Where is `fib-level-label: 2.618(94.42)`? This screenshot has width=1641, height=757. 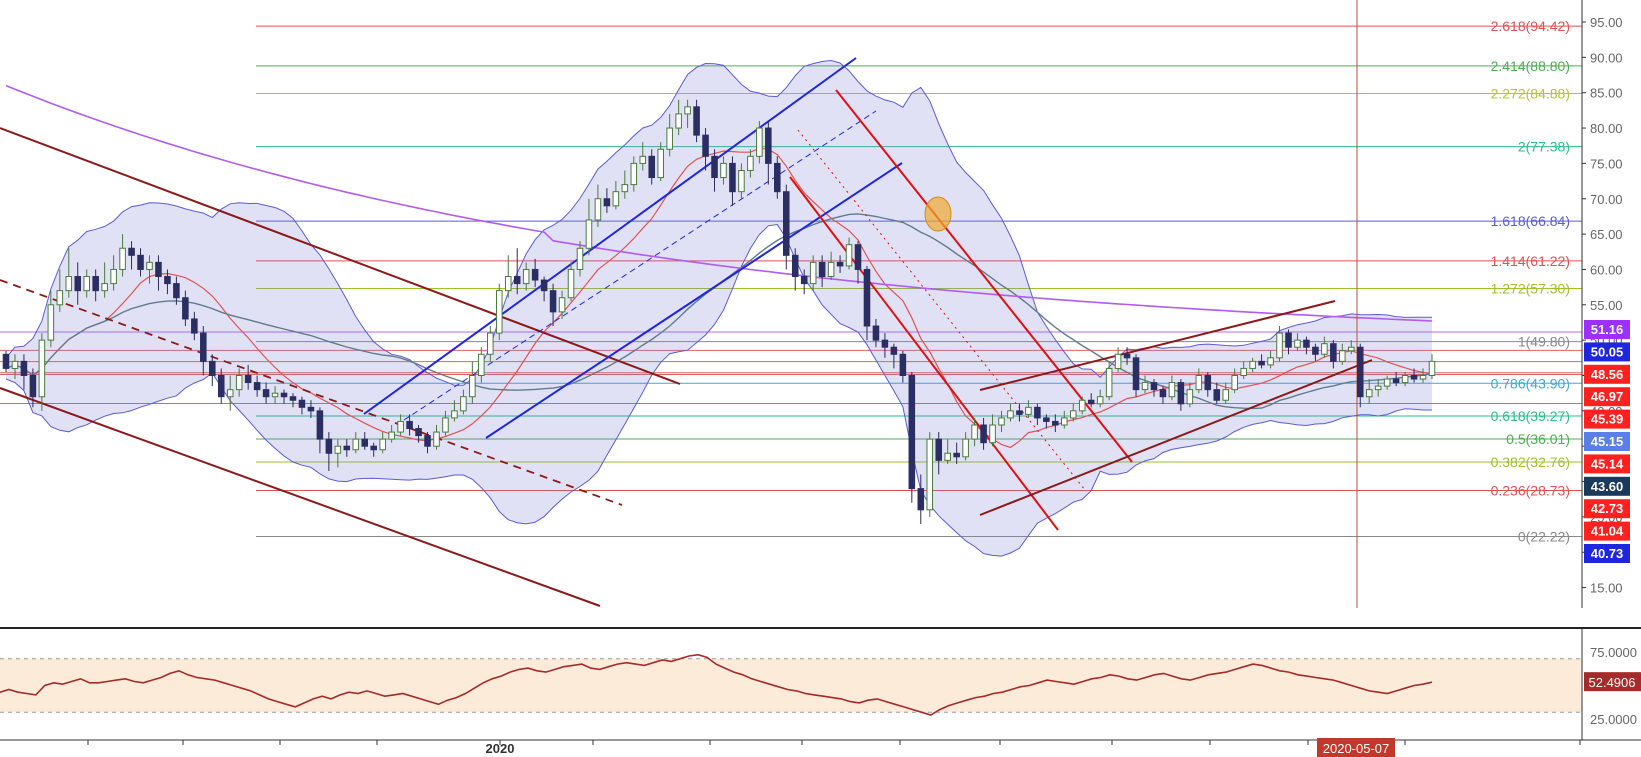 fib-level-label: 2.618(94.42) is located at coordinates (1530, 26).